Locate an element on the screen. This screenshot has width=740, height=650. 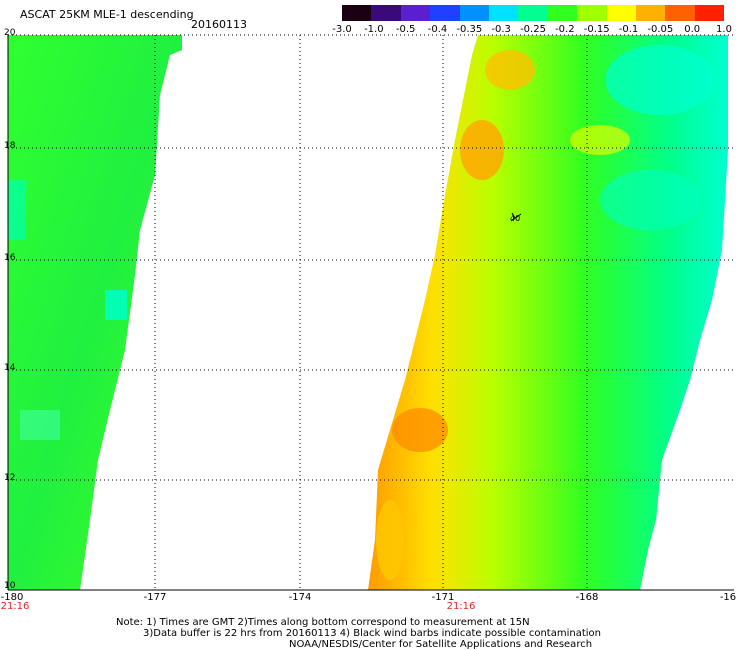
colorbar-label: -1.0 is located at coordinates (374, 29).